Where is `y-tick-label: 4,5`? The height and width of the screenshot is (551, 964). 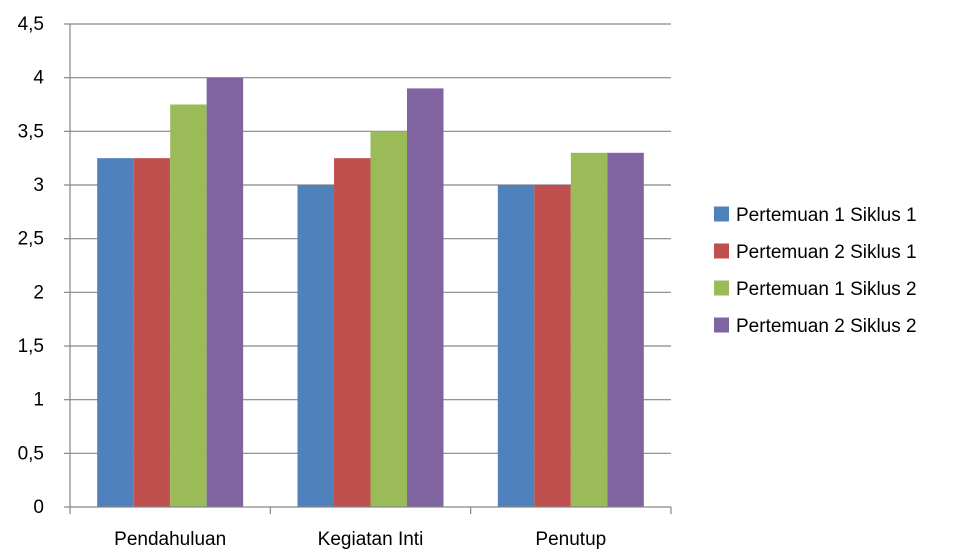 y-tick-label: 4,5 is located at coordinates (31, 24).